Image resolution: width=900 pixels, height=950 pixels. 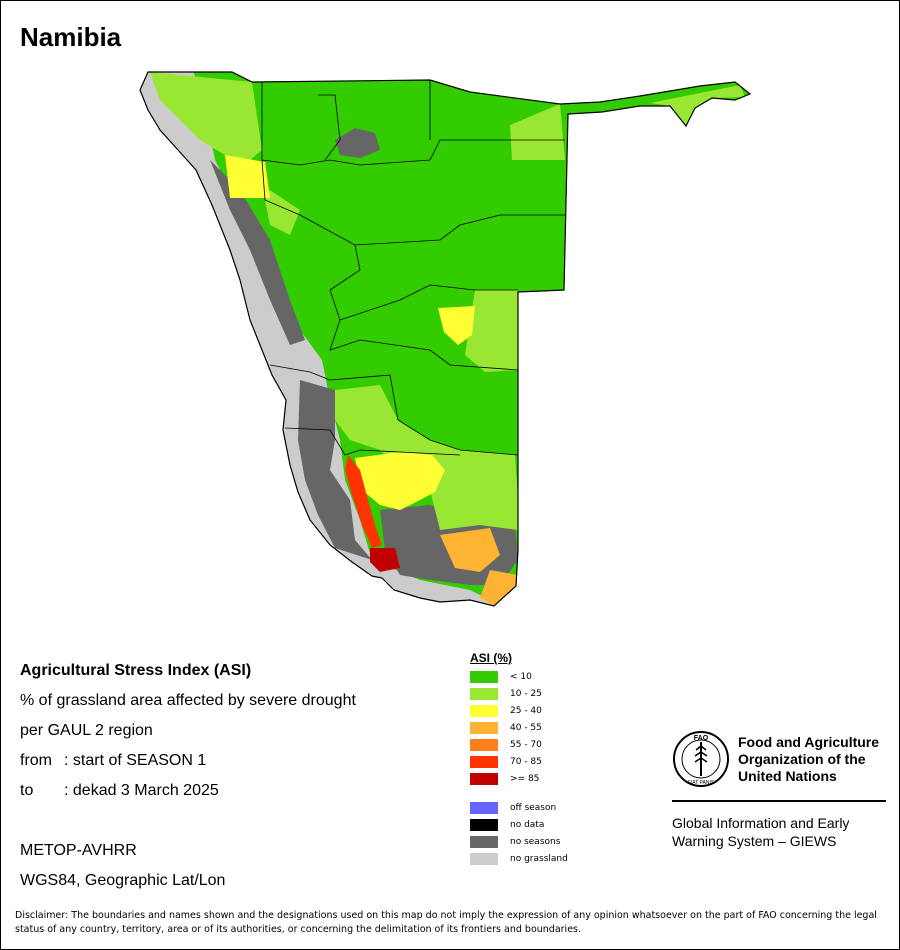 What do you see at coordinates (701, 783) in the screenshot?
I see `fao-logo-motto: FIAT PANIS` at bounding box center [701, 783].